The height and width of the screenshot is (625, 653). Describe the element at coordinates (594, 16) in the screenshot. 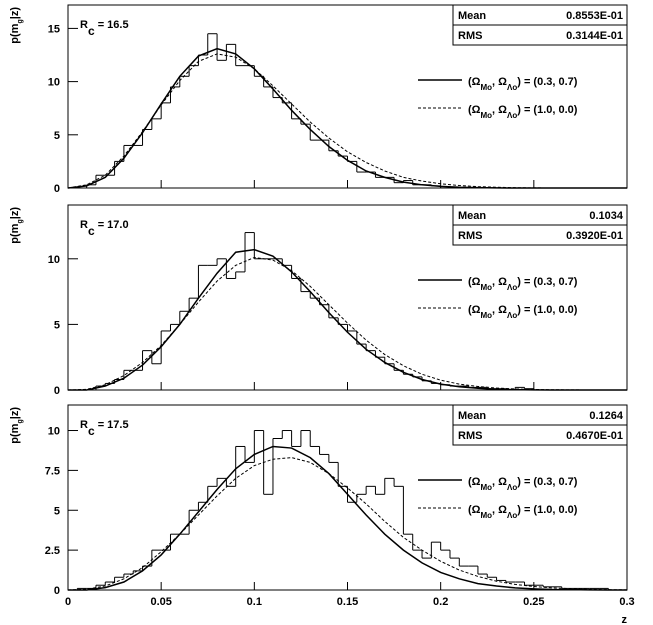

I see `stats-value: 0.8553E-01` at that location.